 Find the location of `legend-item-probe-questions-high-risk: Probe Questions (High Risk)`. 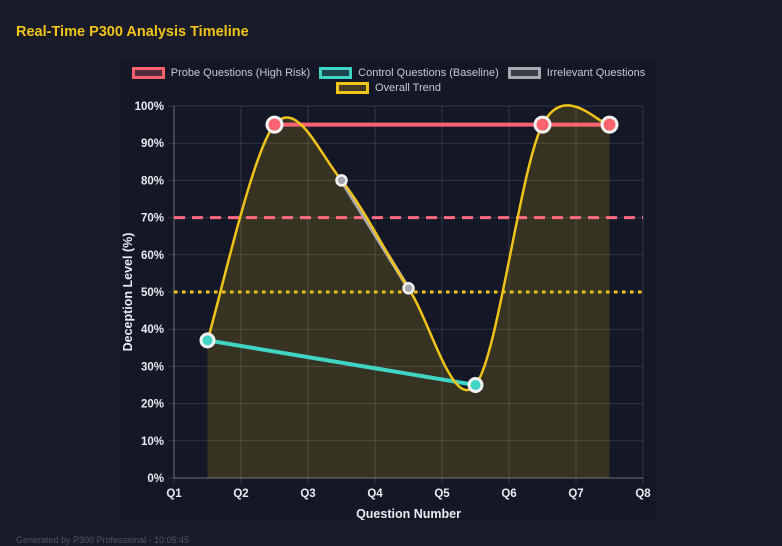

legend-item-probe-questions-high-risk: Probe Questions (High Risk) is located at coordinates (221, 73).